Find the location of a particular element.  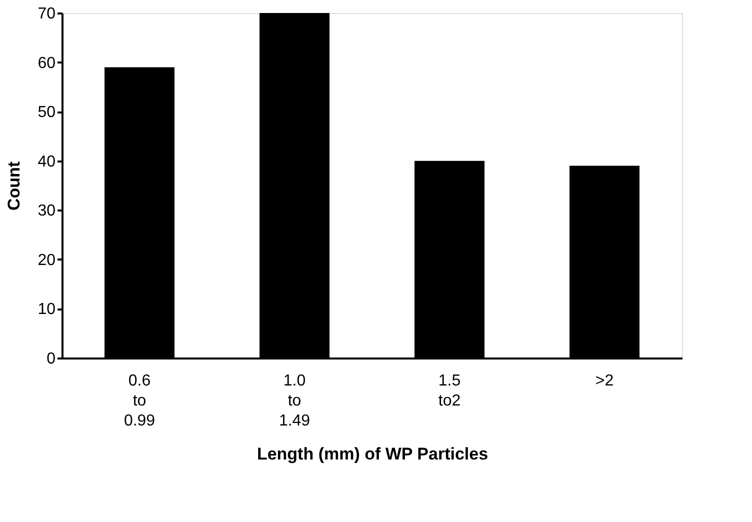

x-axis-title: Length (mm) of WP Particles is located at coordinates (372, 454).